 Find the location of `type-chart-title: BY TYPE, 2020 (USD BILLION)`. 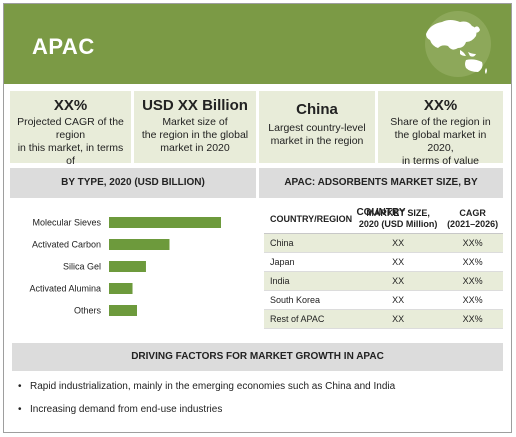

type-chart-title: BY TYPE, 2020 (USD BILLION) is located at coordinates (133, 183).